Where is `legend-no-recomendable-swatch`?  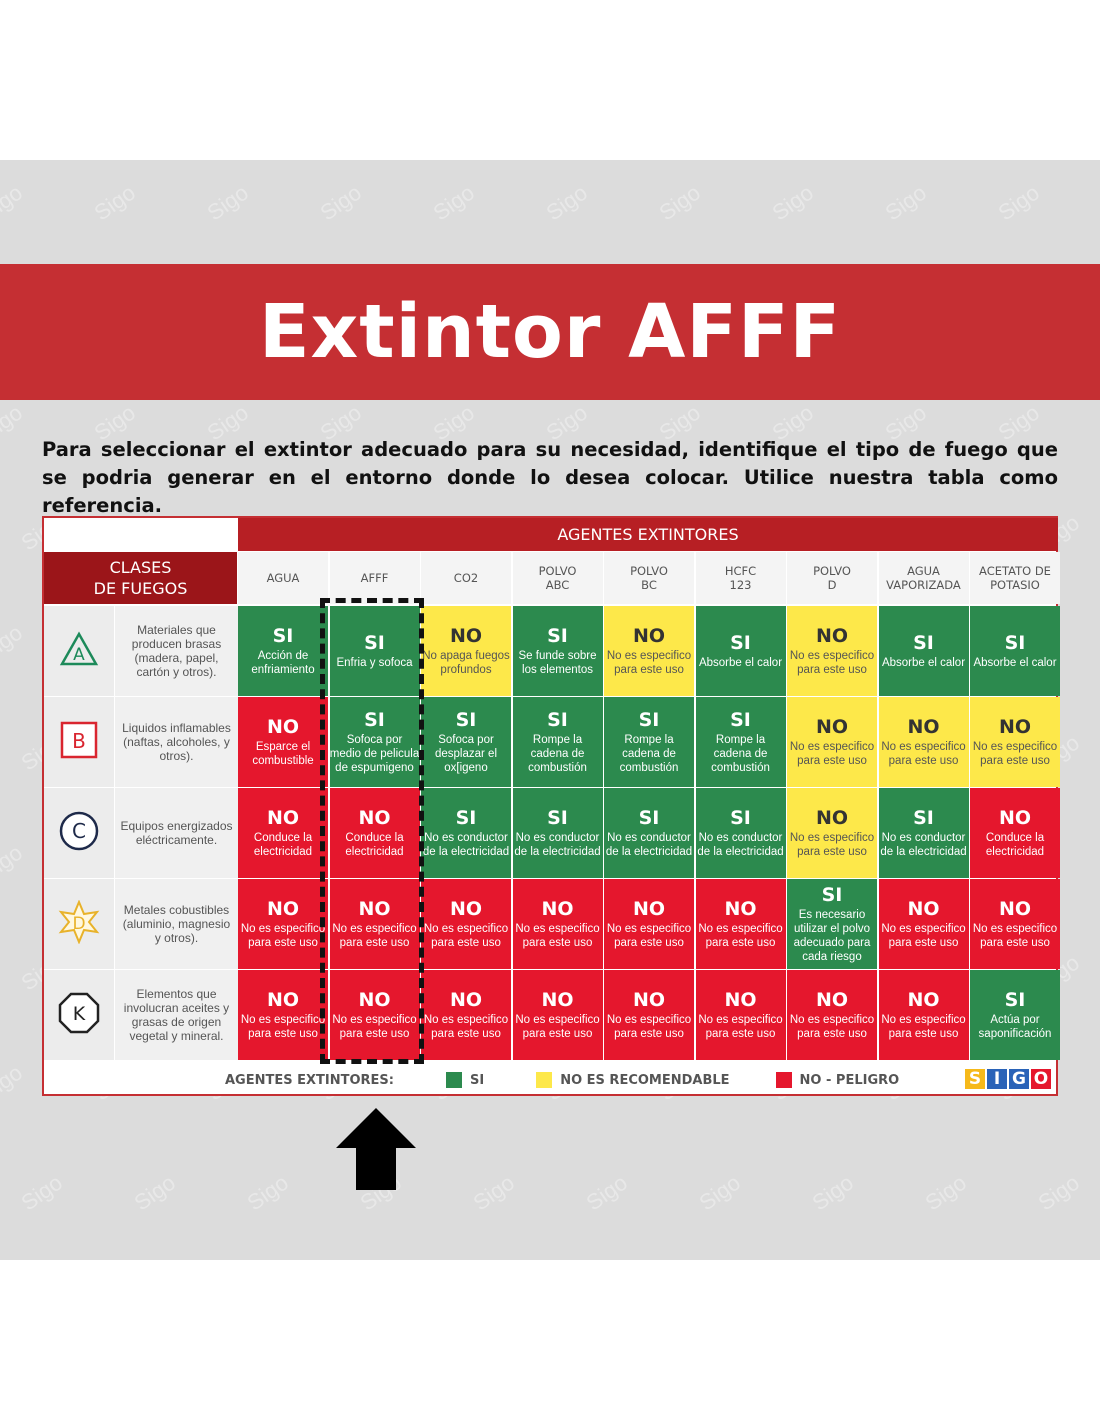 legend-no-recomendable-swatch is located at coordinates (544, 1080).